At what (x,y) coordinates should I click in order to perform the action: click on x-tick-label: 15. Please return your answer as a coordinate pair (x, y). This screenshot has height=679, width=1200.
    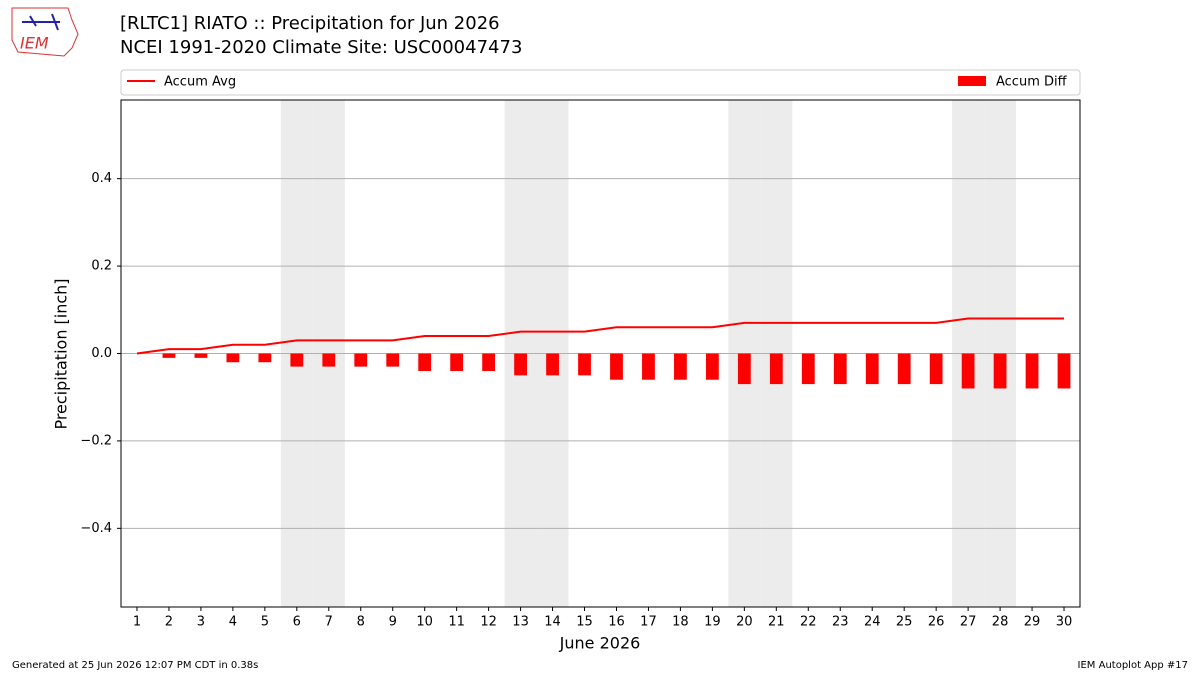
    Looking at the image, I should click on (584, 622).